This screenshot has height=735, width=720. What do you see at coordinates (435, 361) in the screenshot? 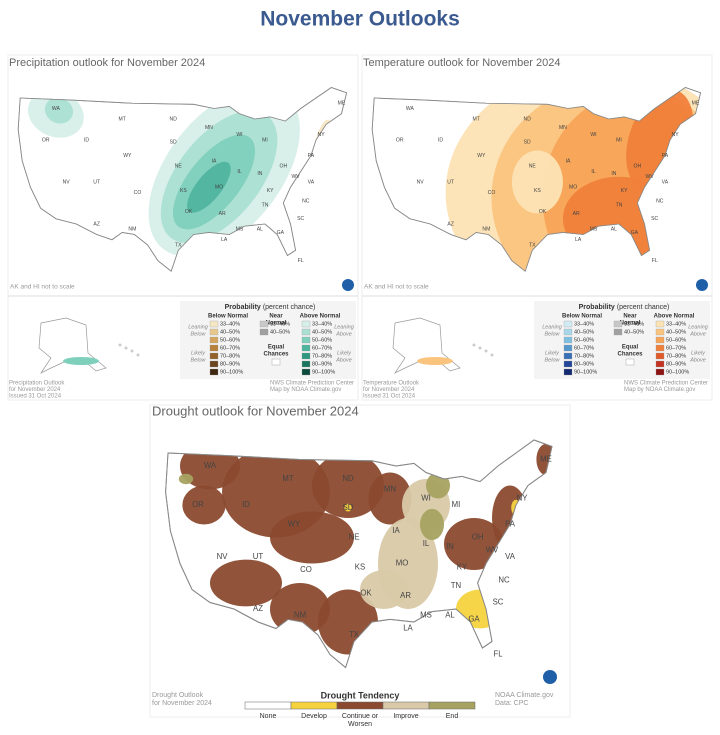
I see `alaska-shading` at bounding box center [435, 361].